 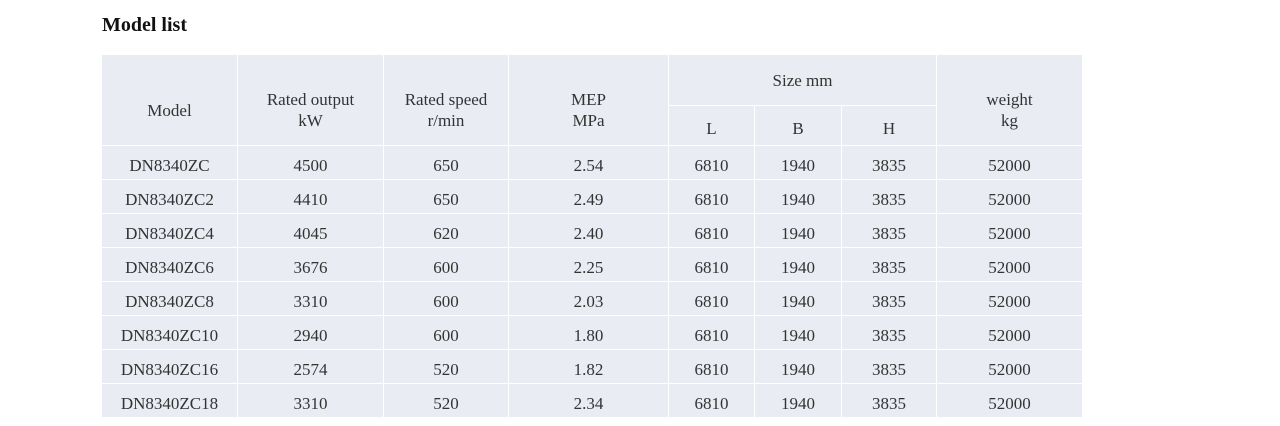 What do you see at coordinates (588, 298) in the screenshot?
I see `cell: 2.03` at bounding box center [588, 298].